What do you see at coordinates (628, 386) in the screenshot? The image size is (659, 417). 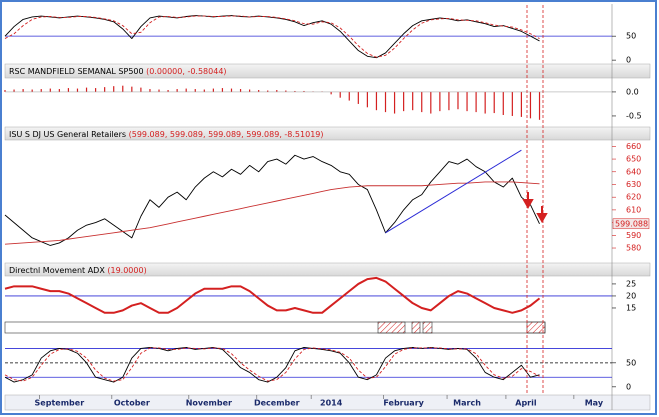 I see `y-tick-label: 0` at bounding box center [628, 386].